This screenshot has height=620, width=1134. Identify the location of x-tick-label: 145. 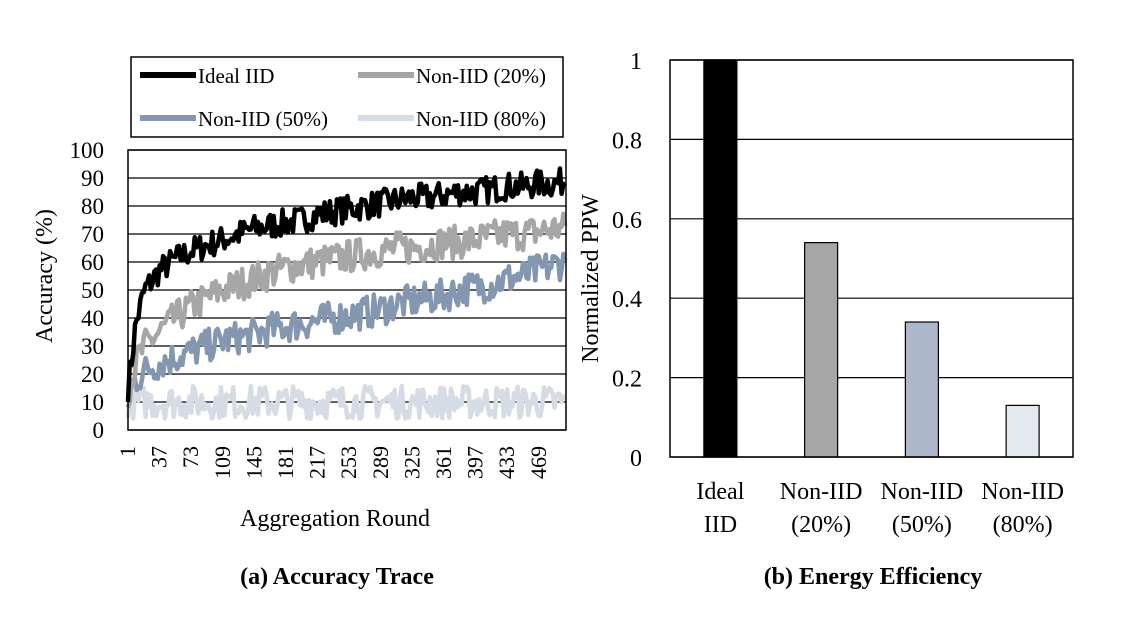
(253, 462).